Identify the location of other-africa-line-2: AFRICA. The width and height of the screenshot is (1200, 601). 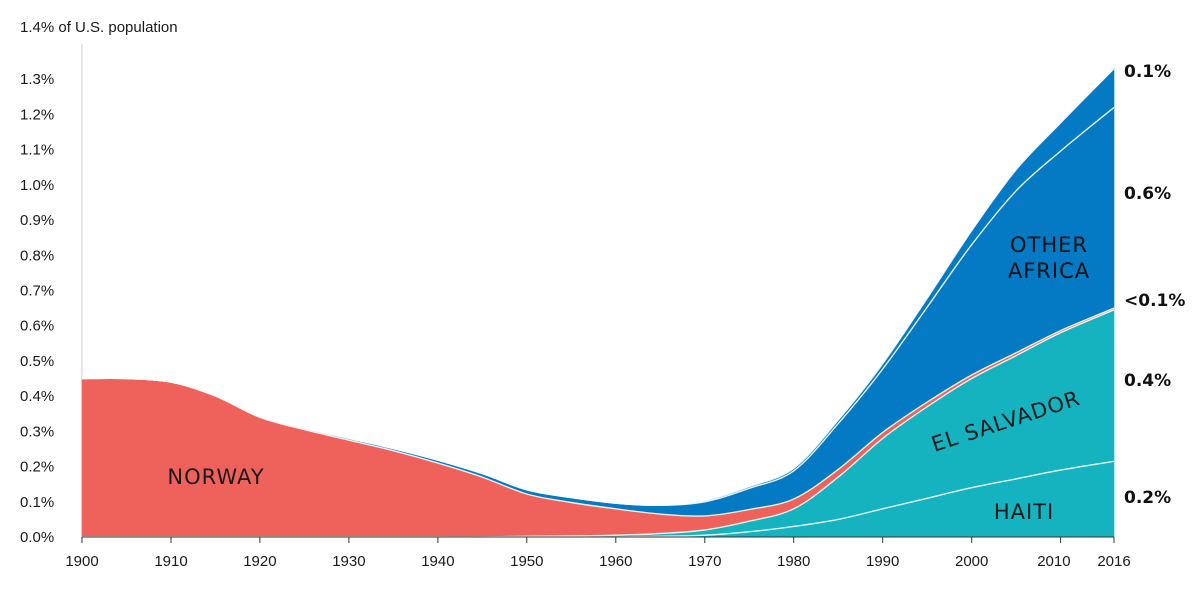
(1049, 271).